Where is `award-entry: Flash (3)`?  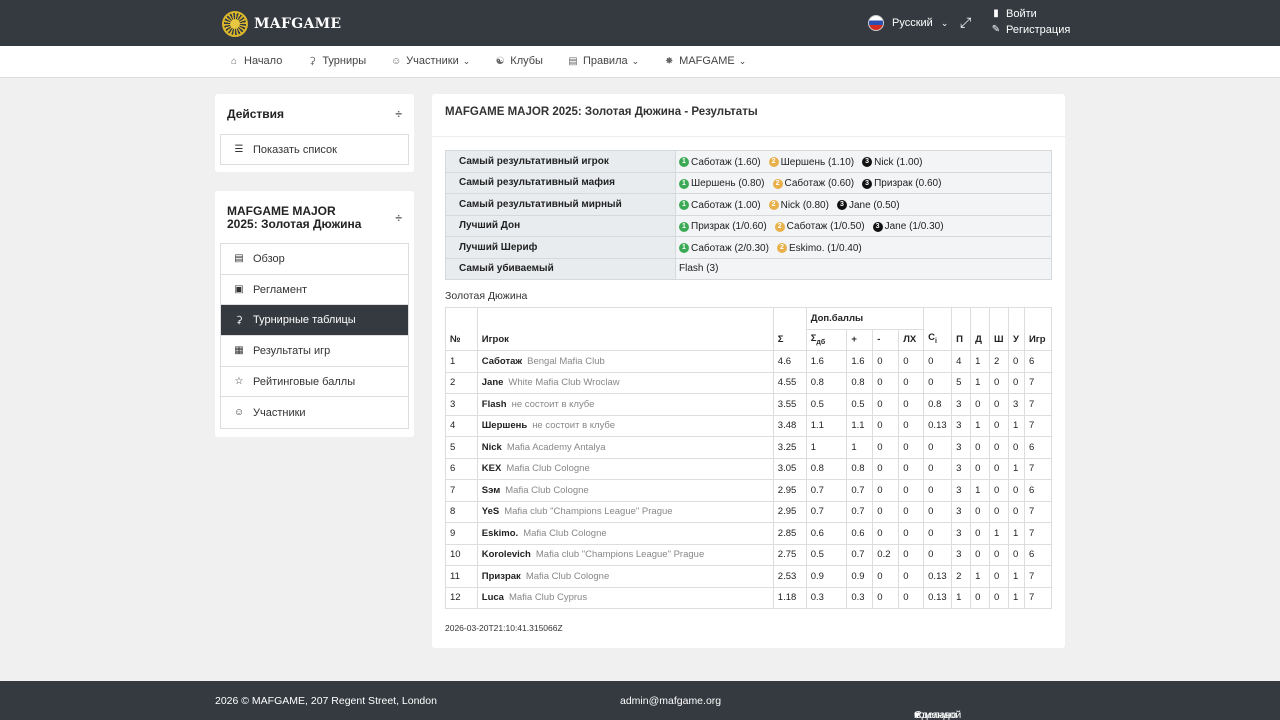 award-entry: Flash (3) is located at coordinates (699, 269).